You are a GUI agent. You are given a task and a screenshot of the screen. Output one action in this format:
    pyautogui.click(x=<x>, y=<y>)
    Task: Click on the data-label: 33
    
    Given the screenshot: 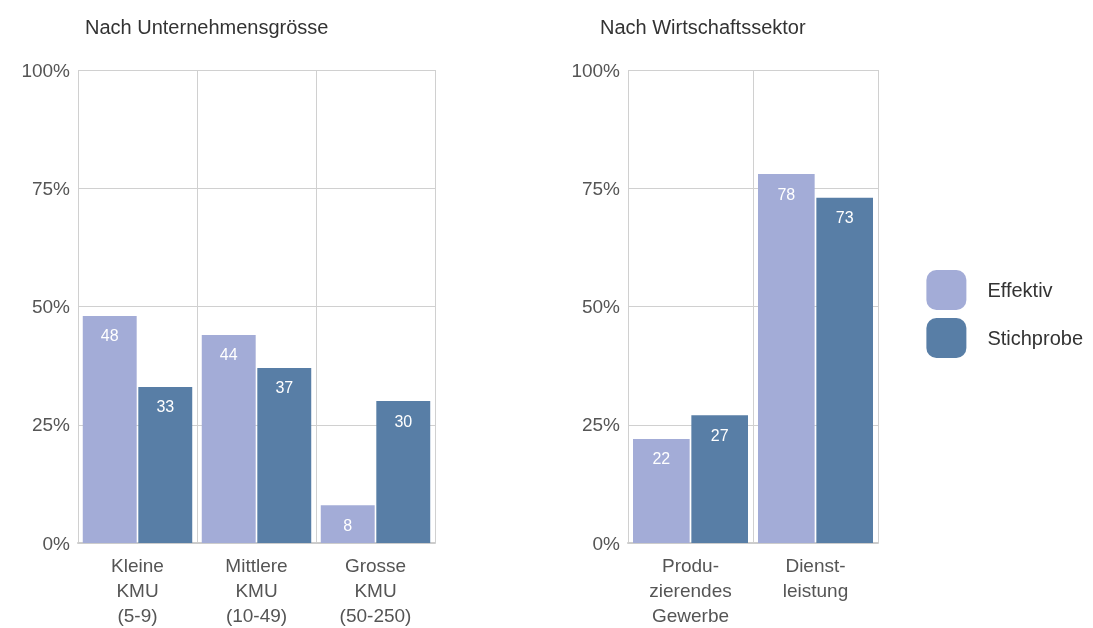 What is the action you would take?
    pyautogui.click(x=165, y=407)
    